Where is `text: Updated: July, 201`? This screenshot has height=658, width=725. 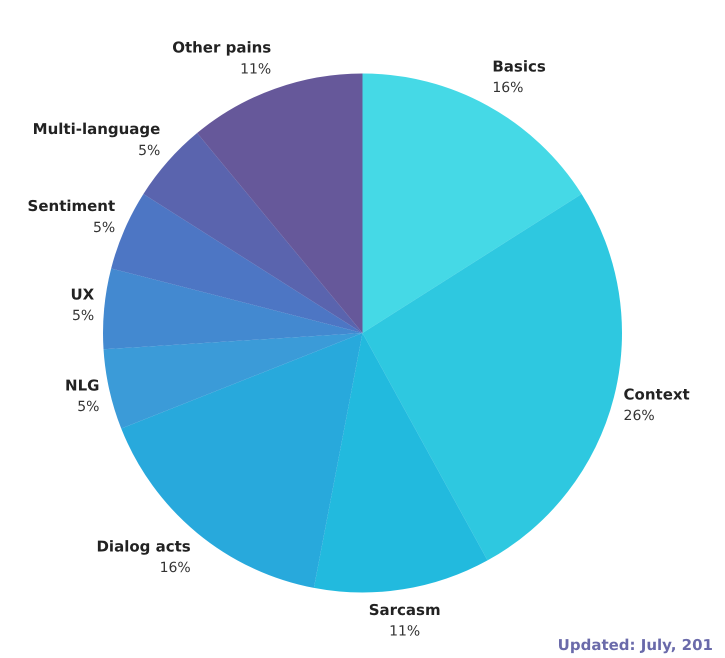
text: Updated: July, 201 is located at coordinates (635, 645).